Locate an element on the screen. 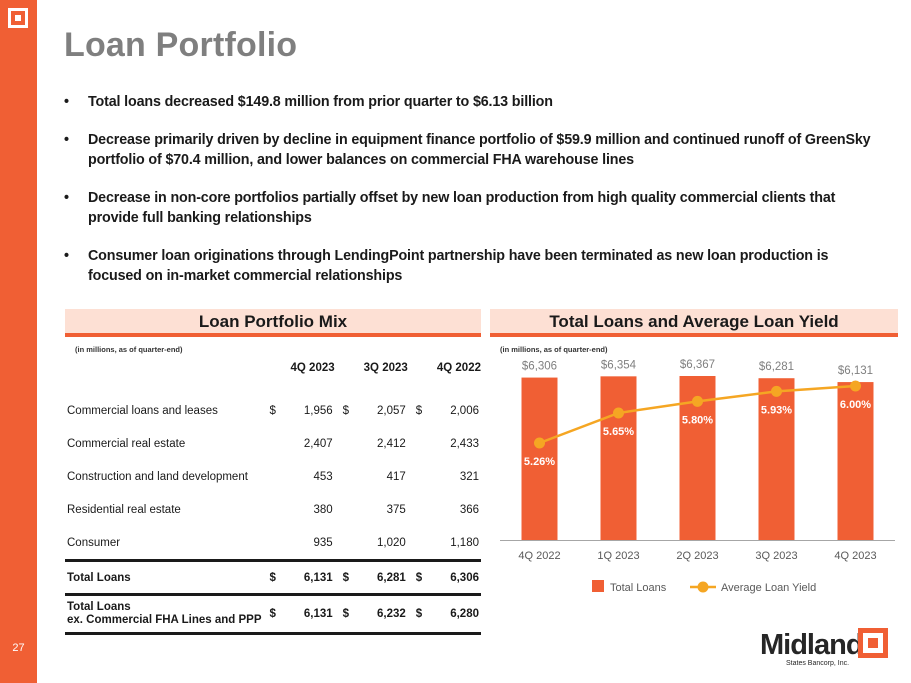  x-tick-label: 4Q 2022 is located at coordinates (539, 556).